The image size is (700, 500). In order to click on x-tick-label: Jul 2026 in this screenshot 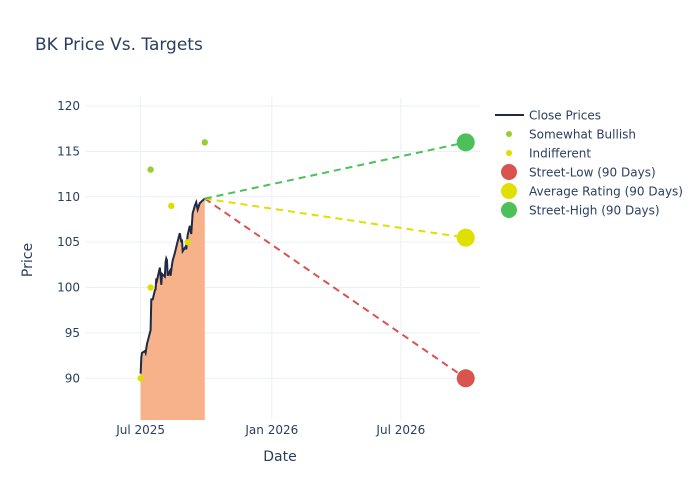, I will do `click(400, 430)`.